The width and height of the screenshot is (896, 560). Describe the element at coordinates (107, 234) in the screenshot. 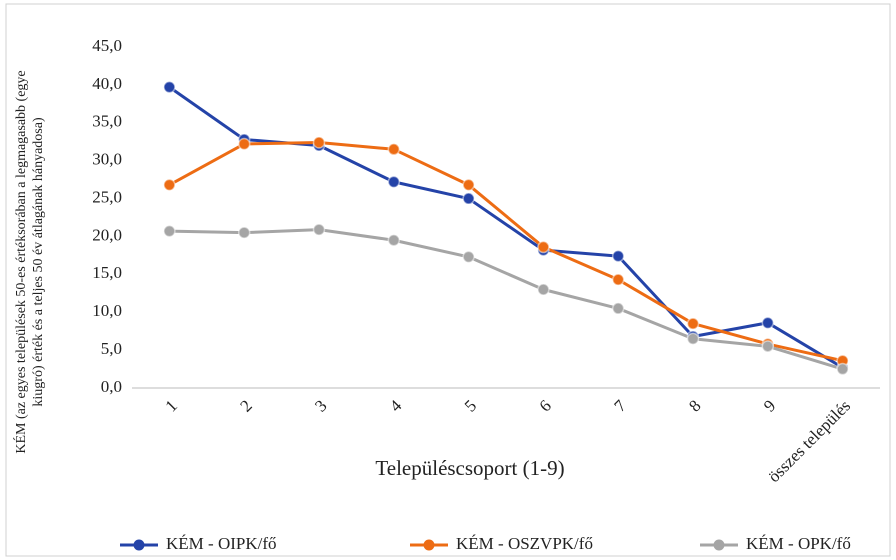

I see `y-tick-label: 20,0` at that location.